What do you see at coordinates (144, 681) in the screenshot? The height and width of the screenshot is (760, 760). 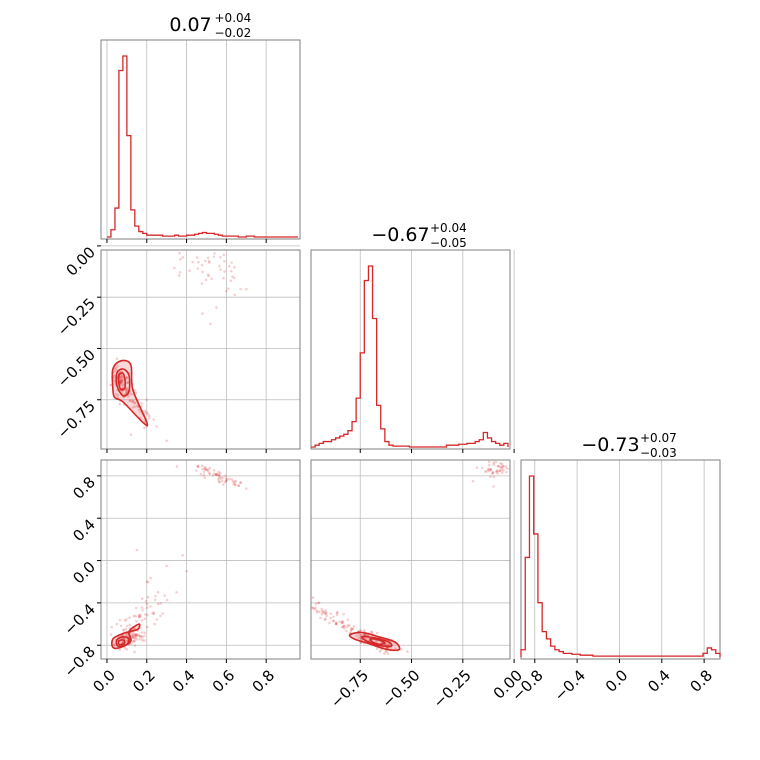 I see `x-ticklabel-col0-1: 0.2` at bounding box center [144, 681].